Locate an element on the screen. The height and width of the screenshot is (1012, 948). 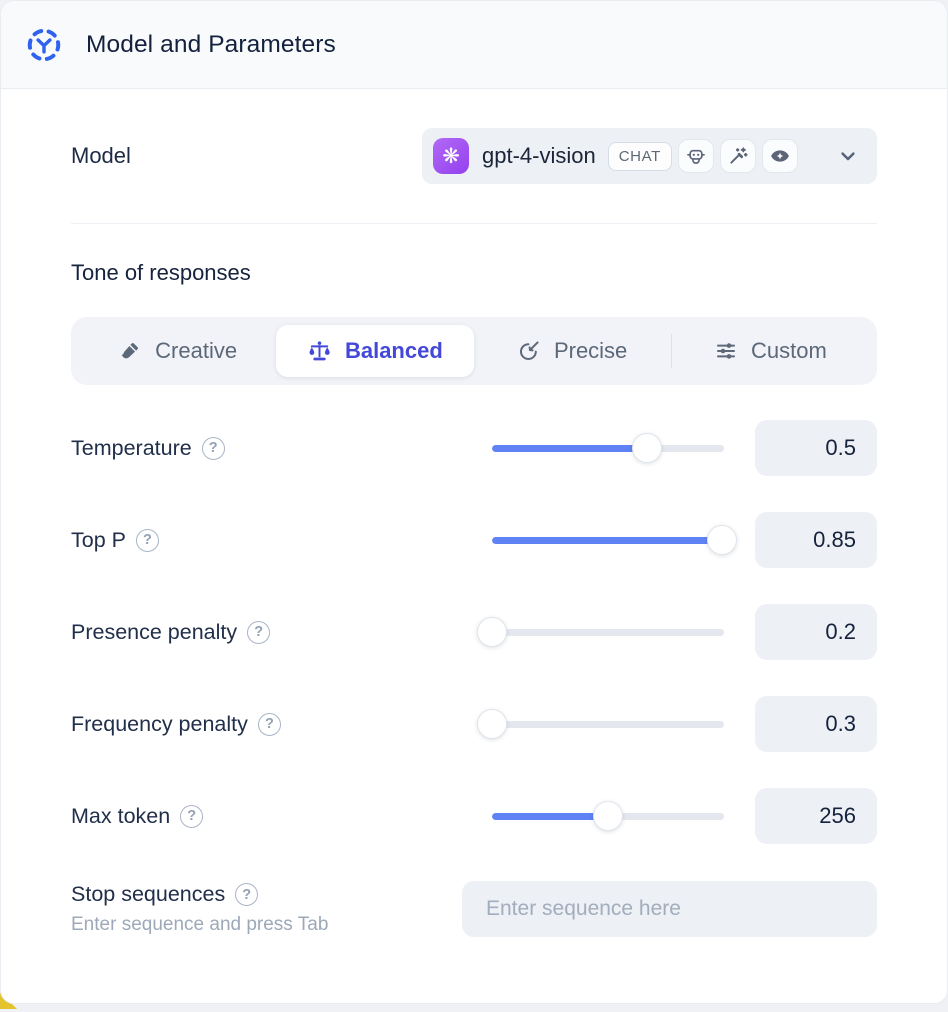
presence-penalty-label: Presence penalty is located at coordinates (154, 631).